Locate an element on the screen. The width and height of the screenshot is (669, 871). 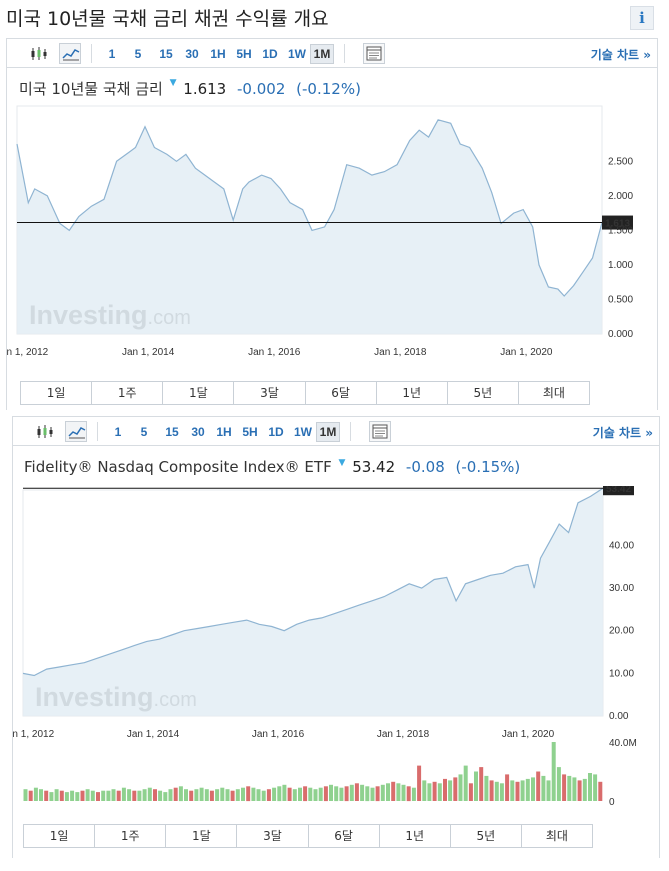
volume-max-label: 40.0M is located at coordinates (623, 743).